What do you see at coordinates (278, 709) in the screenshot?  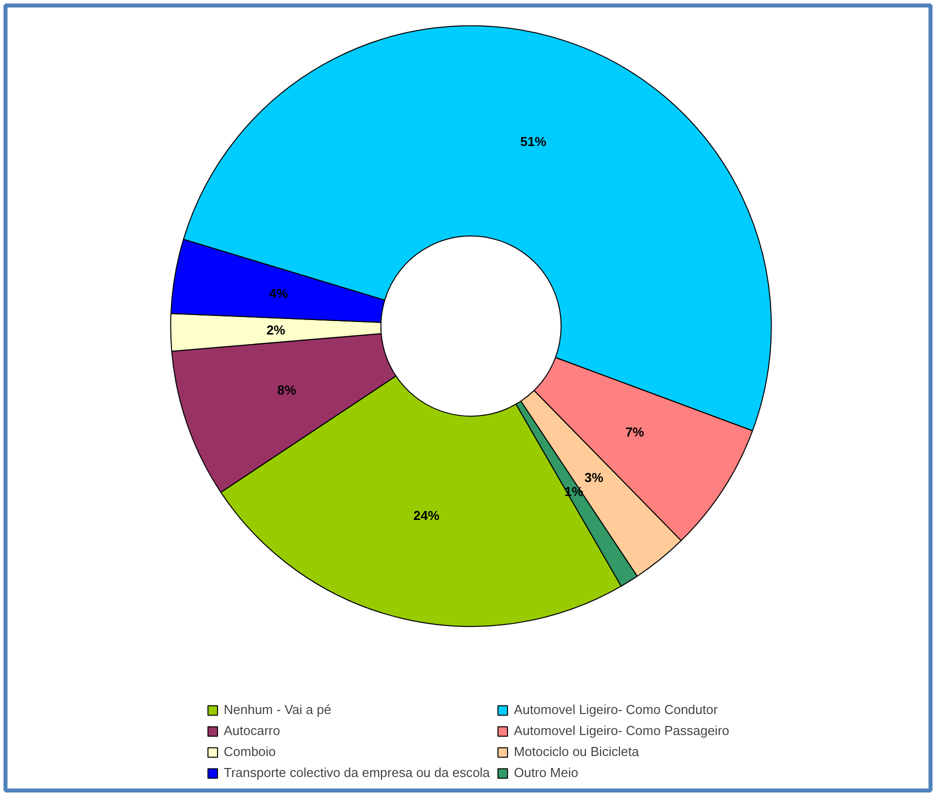 I see `legend-label: Nenhum - Vai a pé` at bounding box center [278, 709].